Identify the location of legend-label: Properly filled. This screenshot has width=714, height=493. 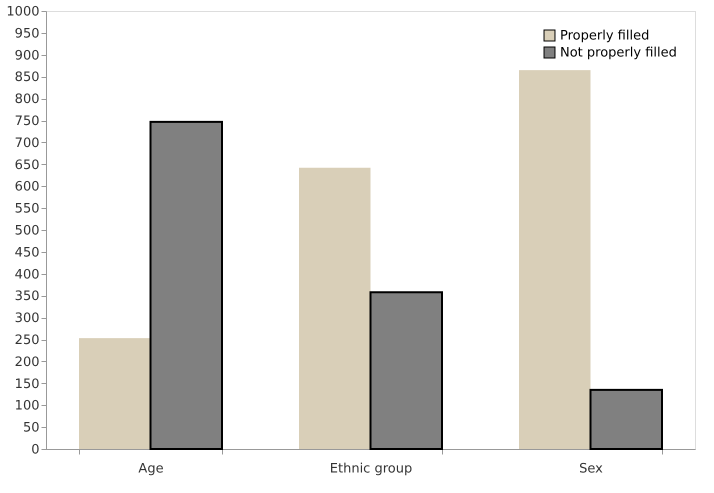
(605, 36).